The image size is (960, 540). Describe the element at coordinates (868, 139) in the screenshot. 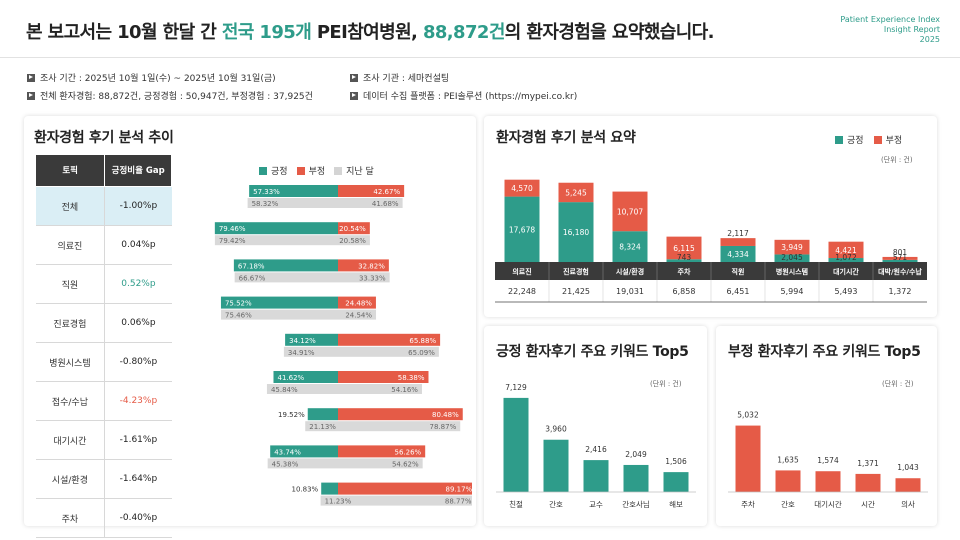

I see `summary-legend: 긍정 부정` at that location.